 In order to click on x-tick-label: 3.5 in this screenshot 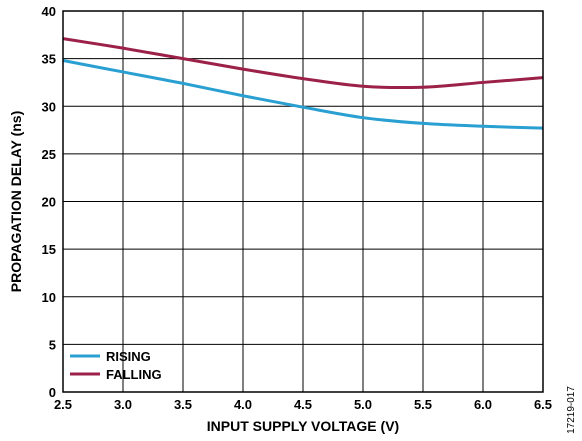, I will do `click(183, 404)`.